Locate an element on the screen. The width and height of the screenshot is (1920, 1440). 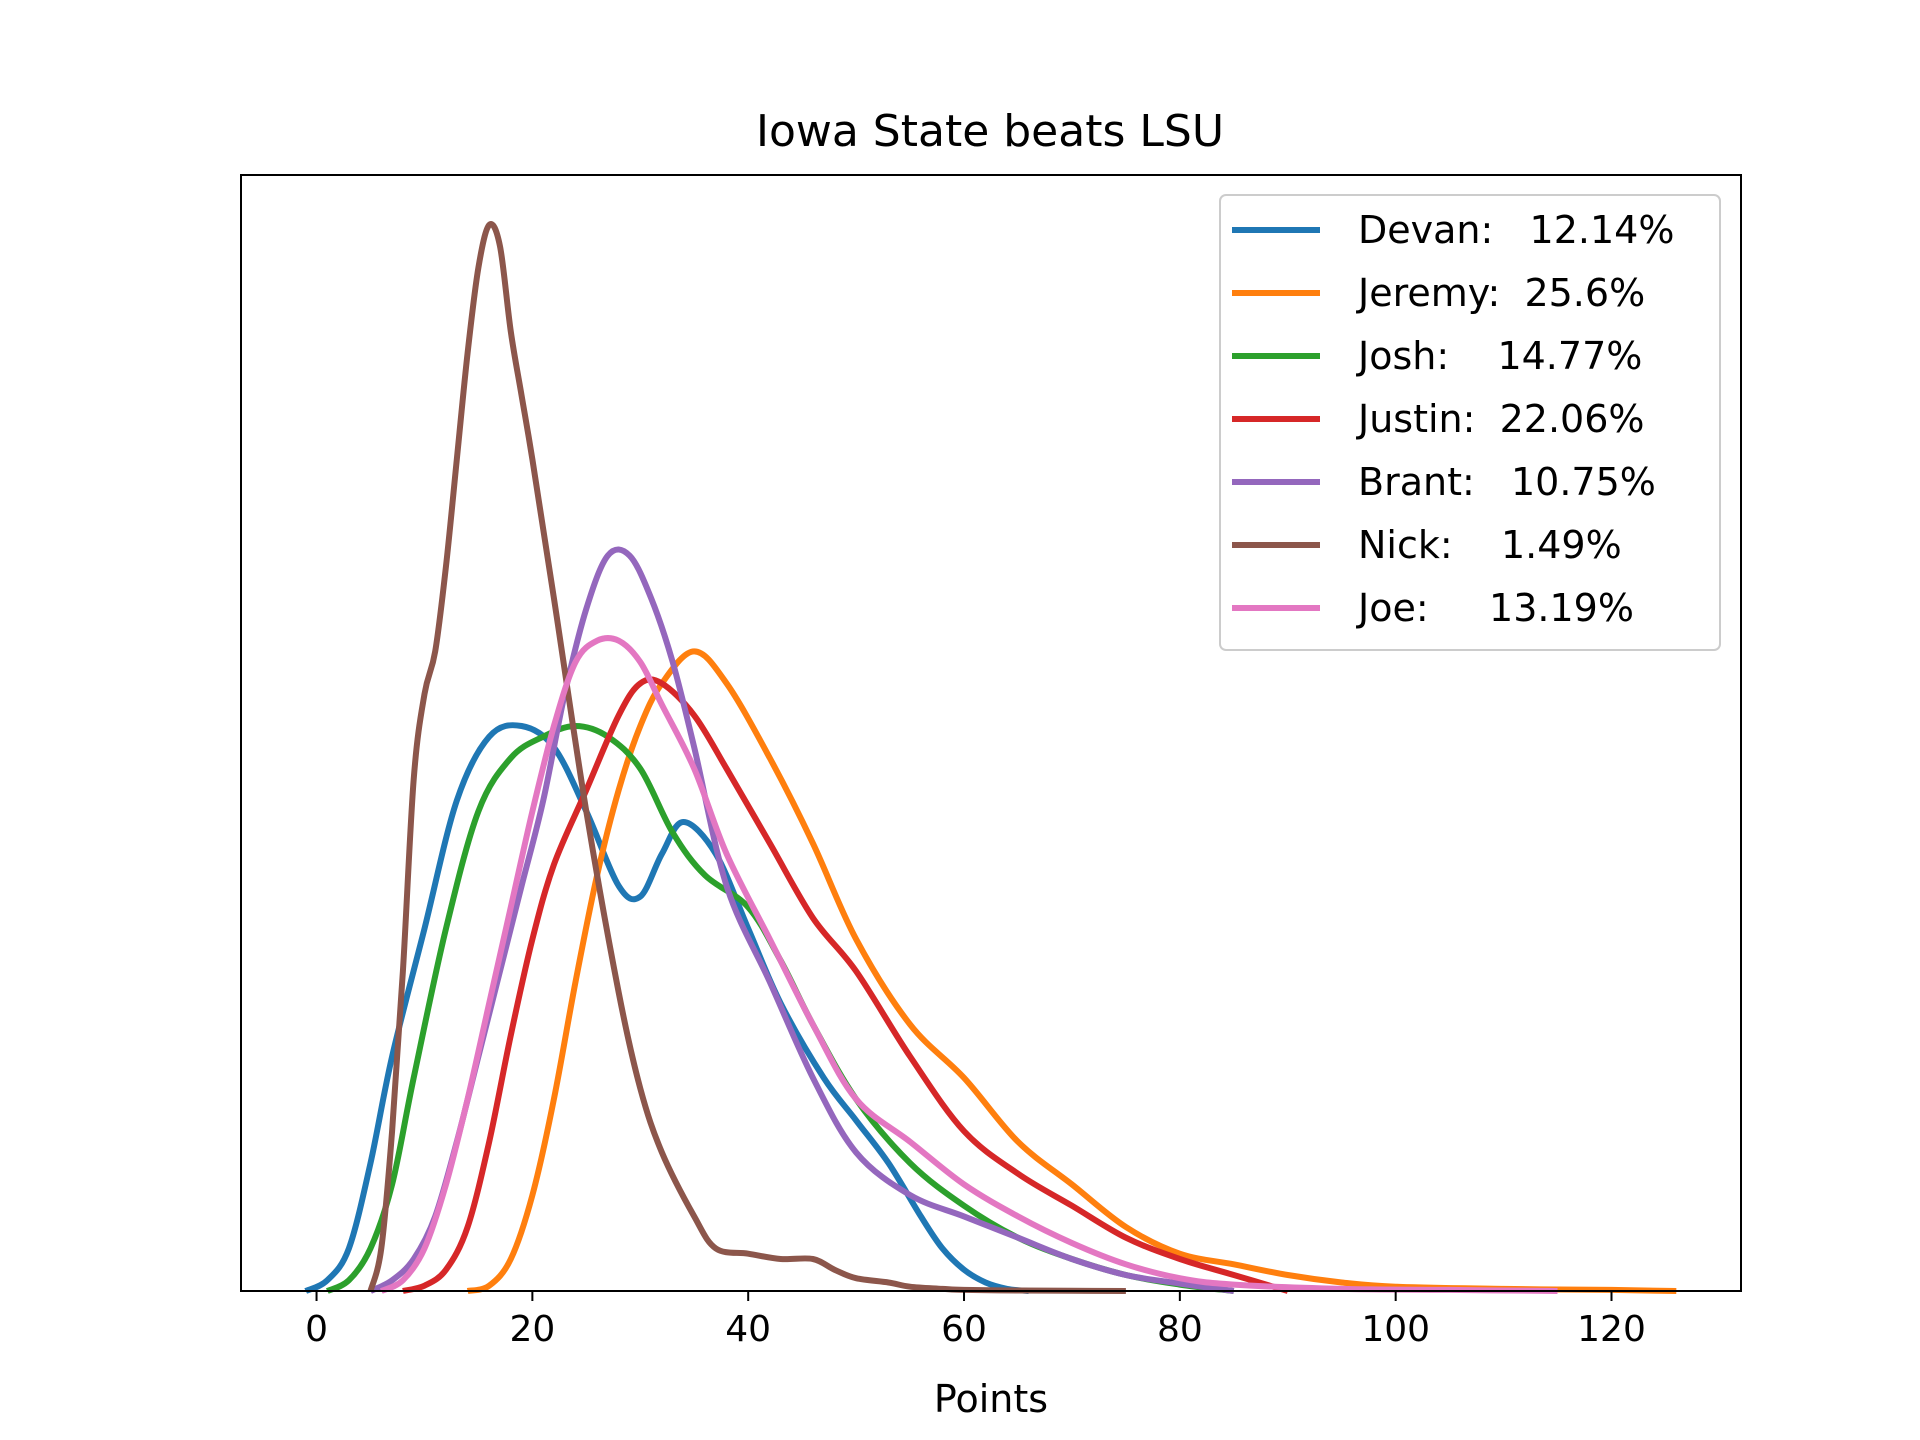
x-tick-label-2: 40 is located at coordinates (748, 1329).